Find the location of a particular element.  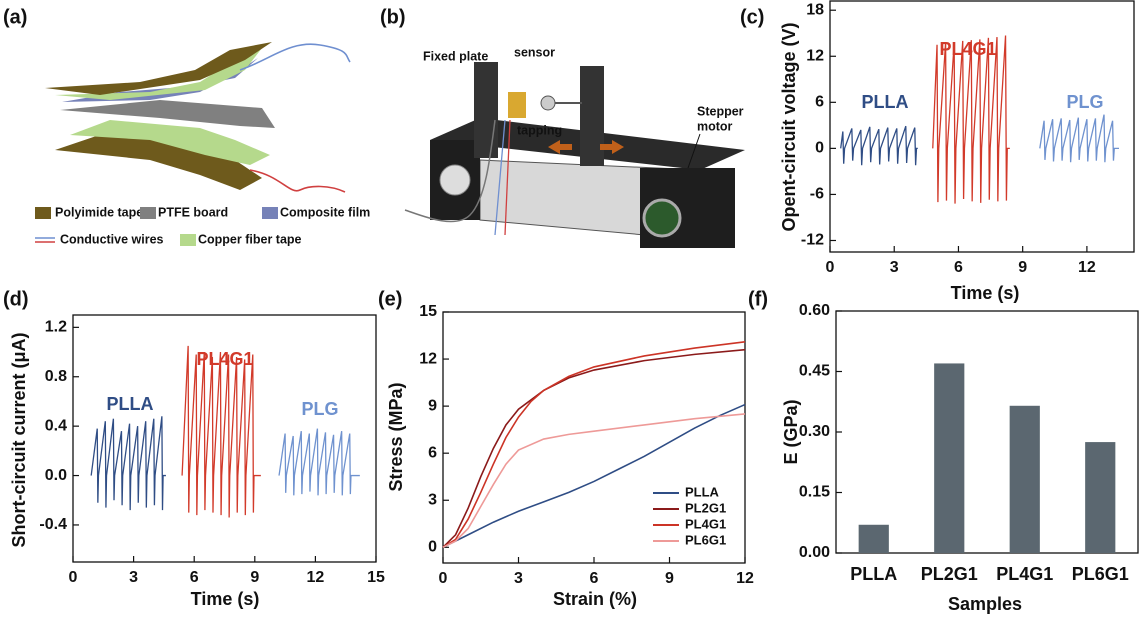

panel-label: (d) is located at coordinates (16, 299).